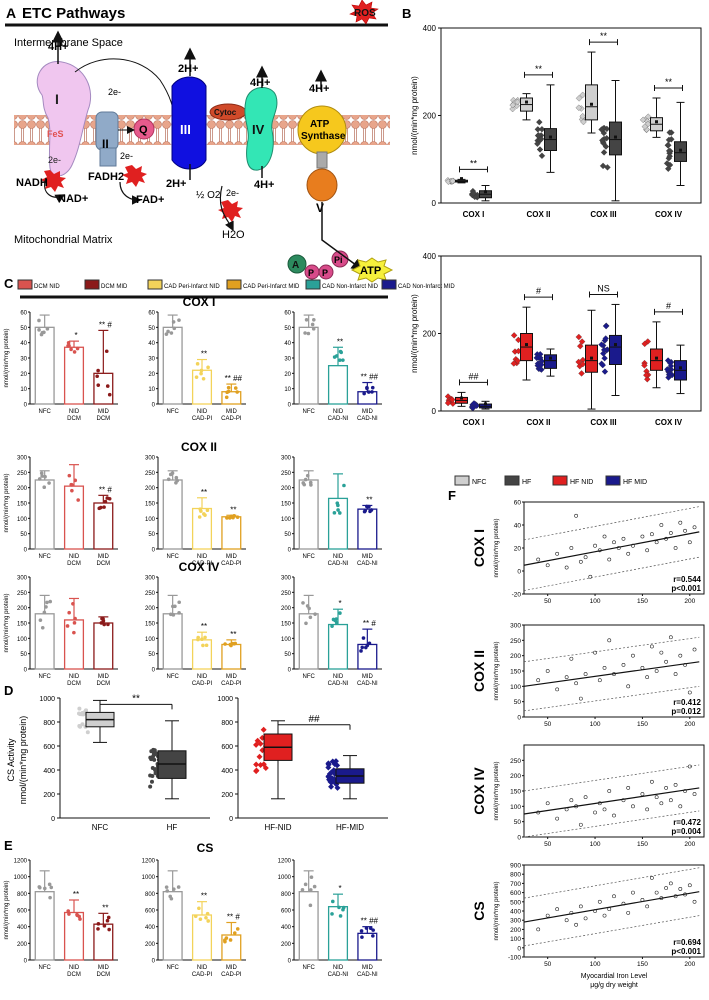  Describe the element at coordinates (231, 819) in the screenshot. I see `d-ytick-label: 0` at that location.